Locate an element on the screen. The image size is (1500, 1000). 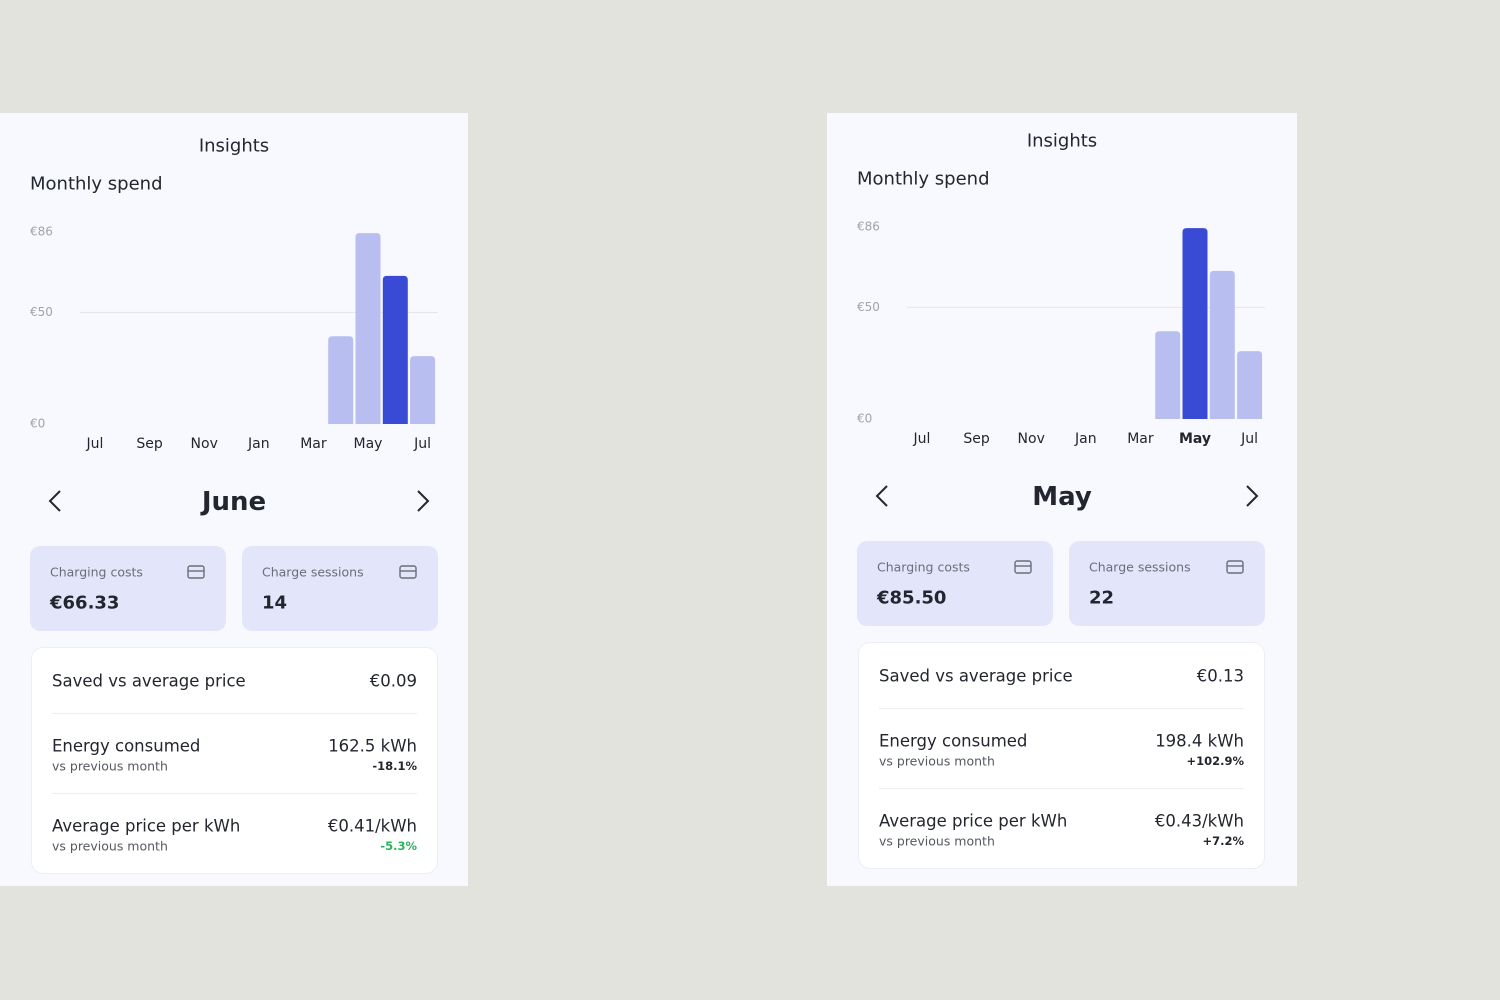
stat-card: Charge sessions 14 is located at coordinates (340, 588).